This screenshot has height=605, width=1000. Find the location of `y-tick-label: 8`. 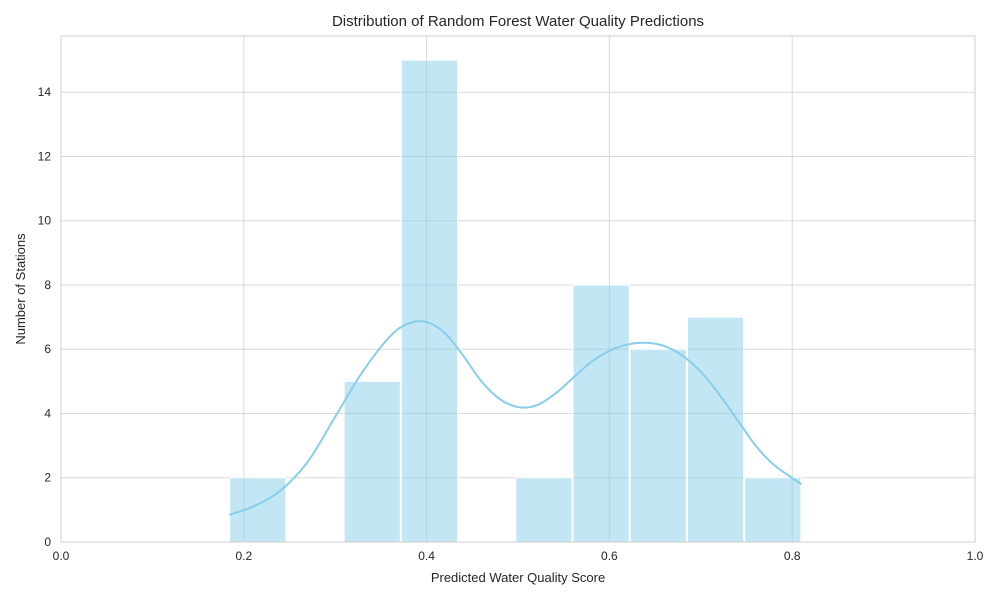

y-tick-label: 8 is located at coordinates (47, 285).